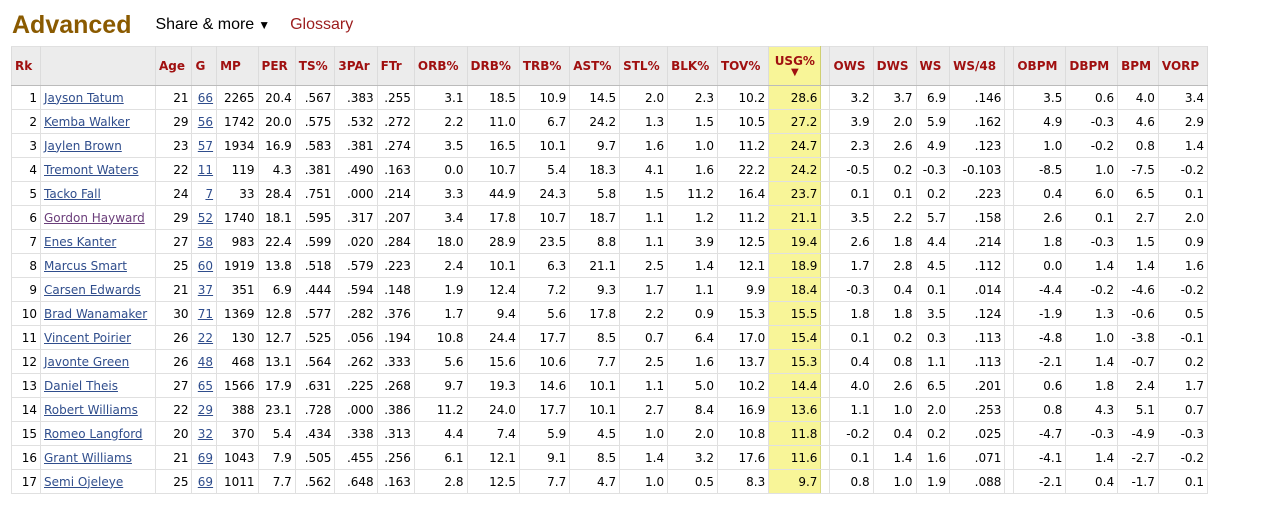 The height and width of the screenshot is (520, 1280). I want to click on player-link: Kemba Walker, so click(87, 121).